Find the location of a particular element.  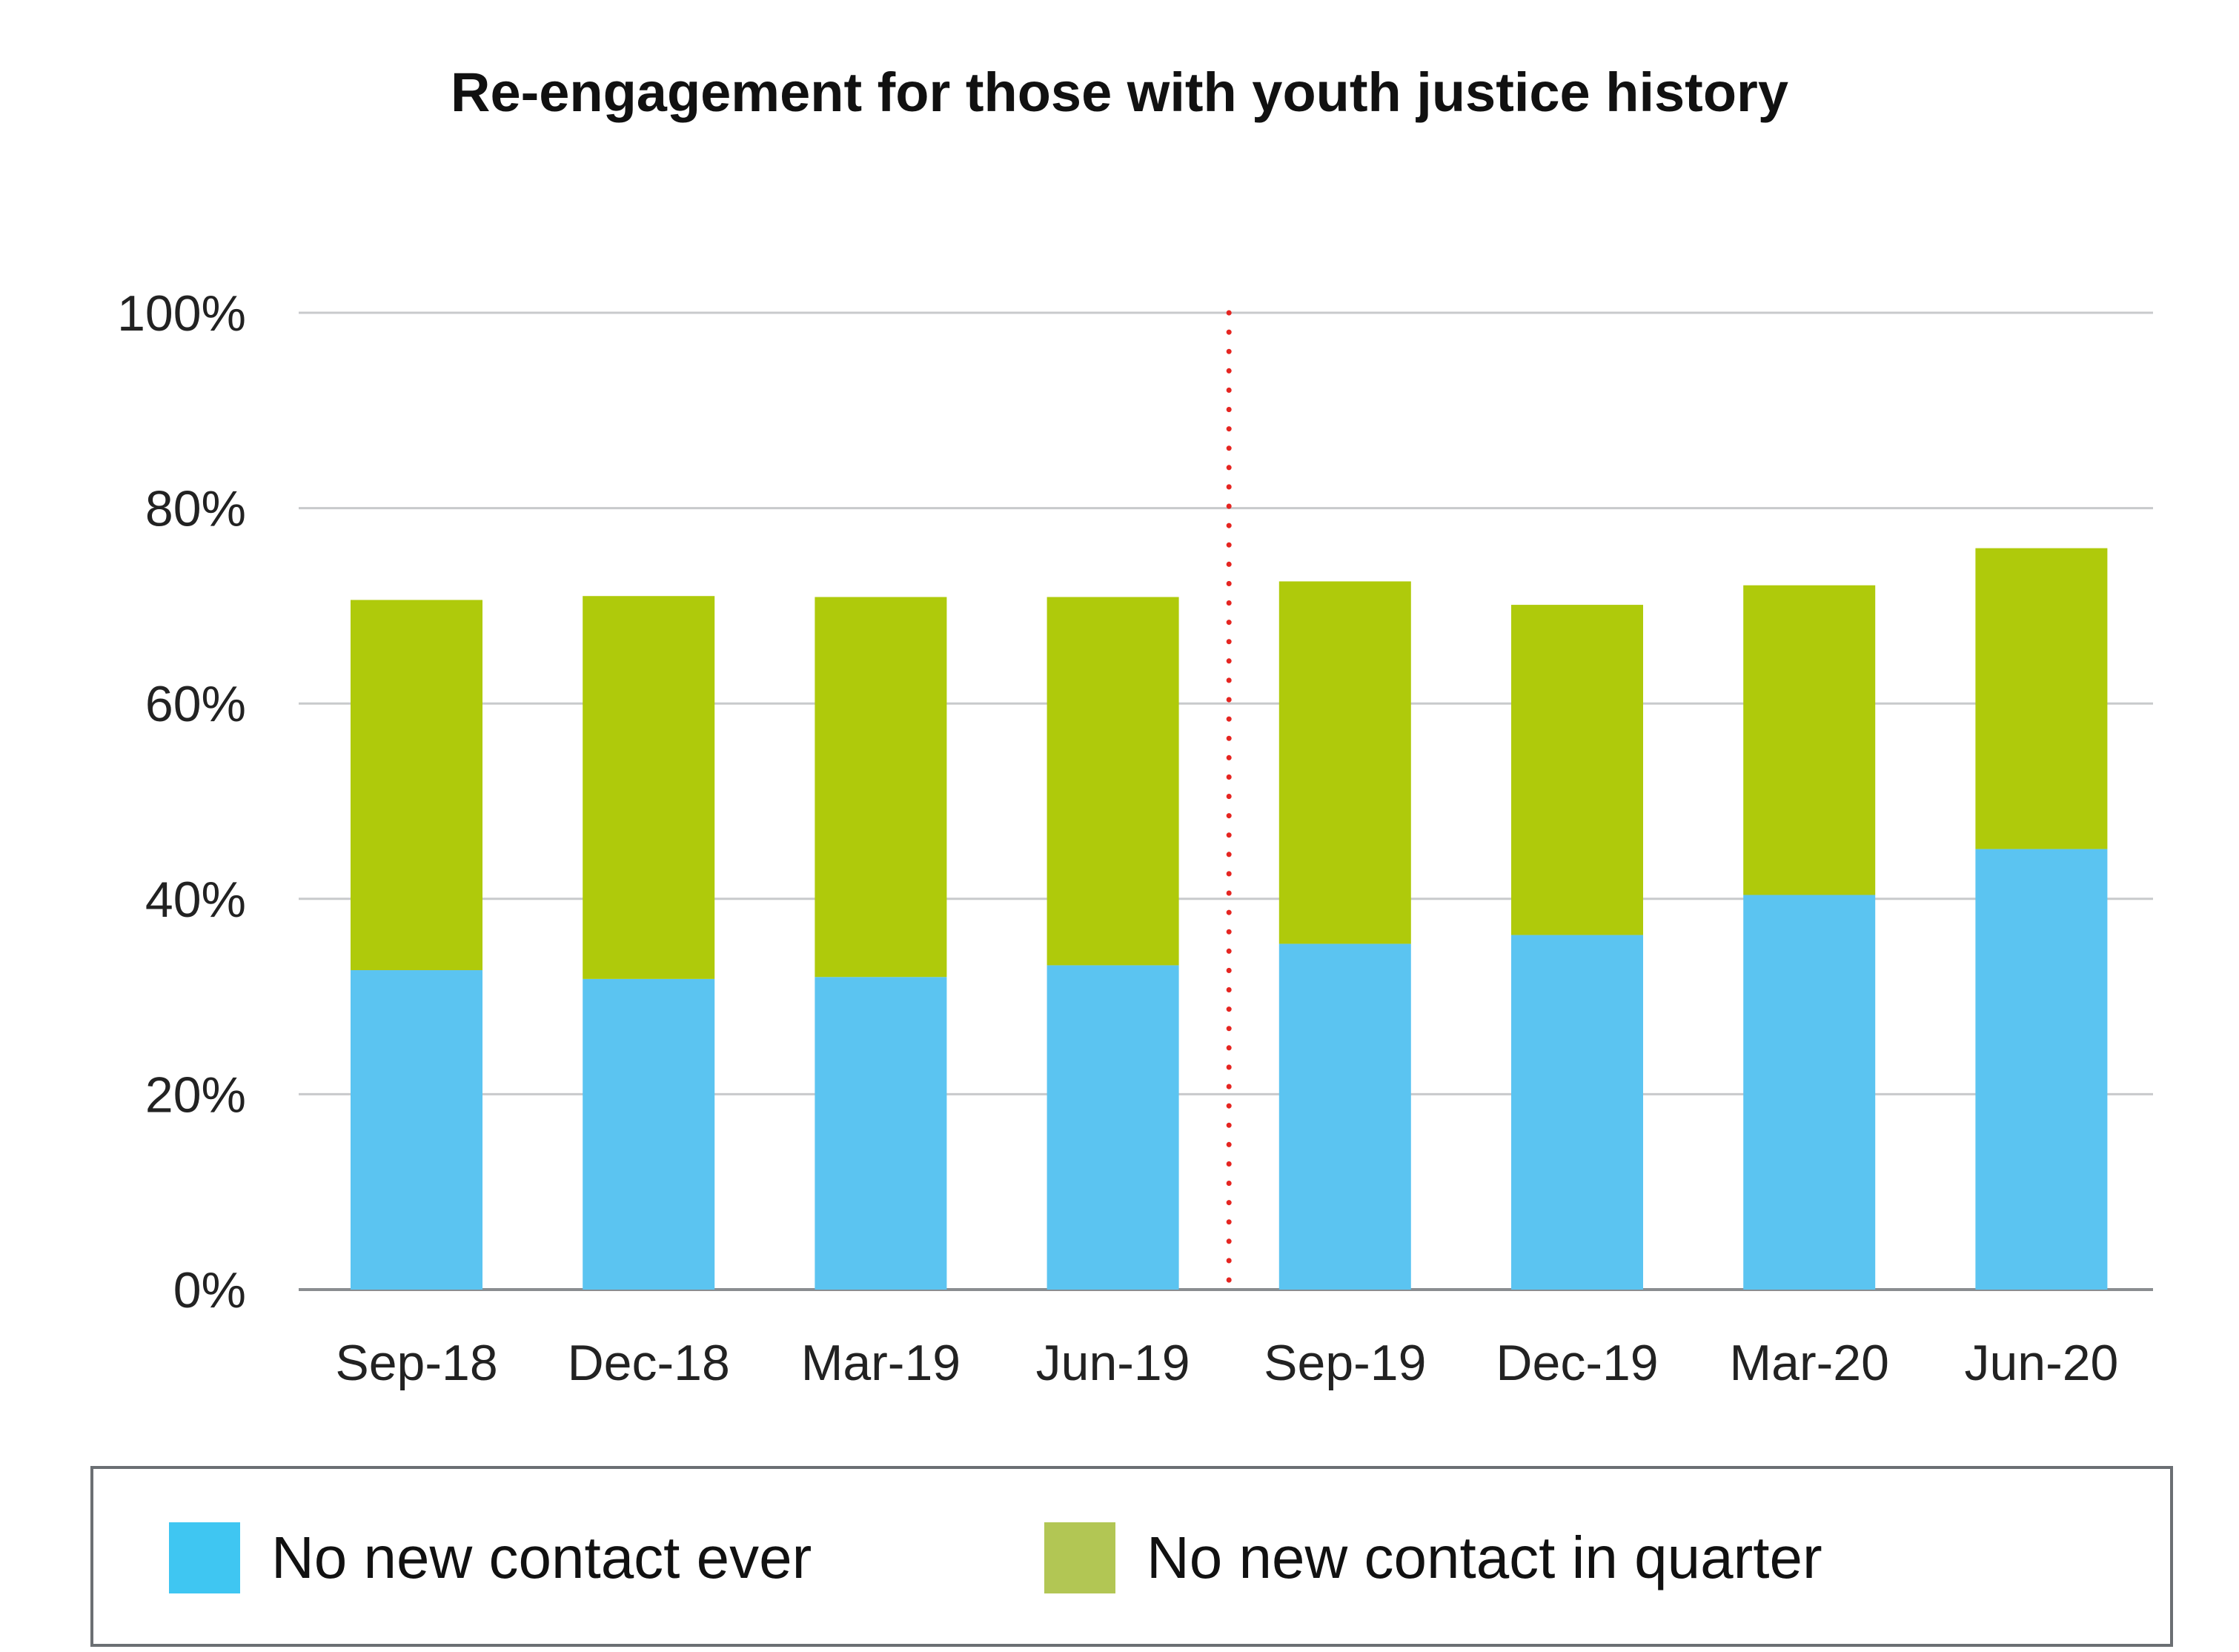

y-tick-label-60: 60% is located at coordinates (195, 704).